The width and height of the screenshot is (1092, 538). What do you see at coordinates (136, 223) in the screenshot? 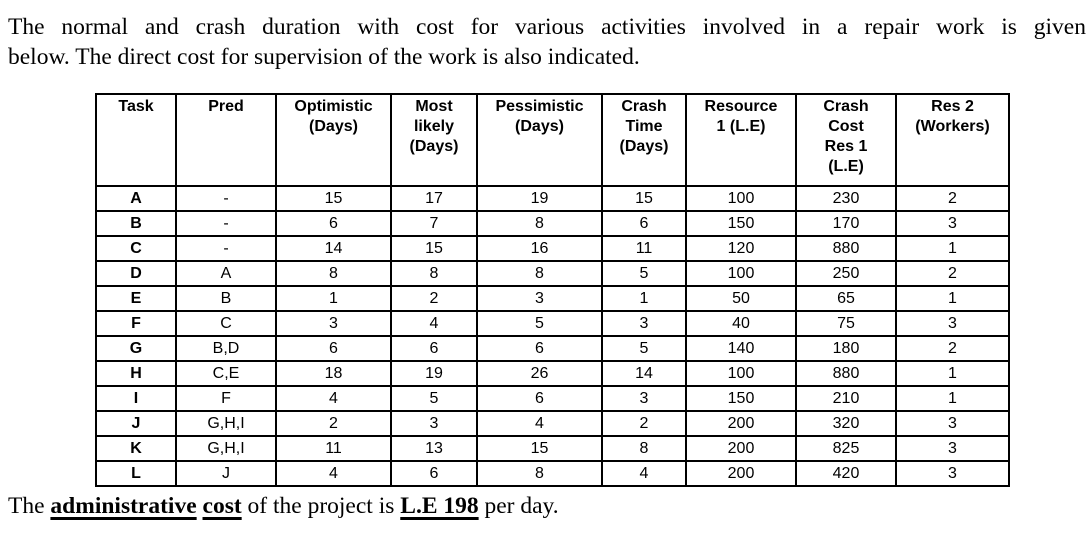
I see `cell-B-task: B` at bounding box center [136, 223].